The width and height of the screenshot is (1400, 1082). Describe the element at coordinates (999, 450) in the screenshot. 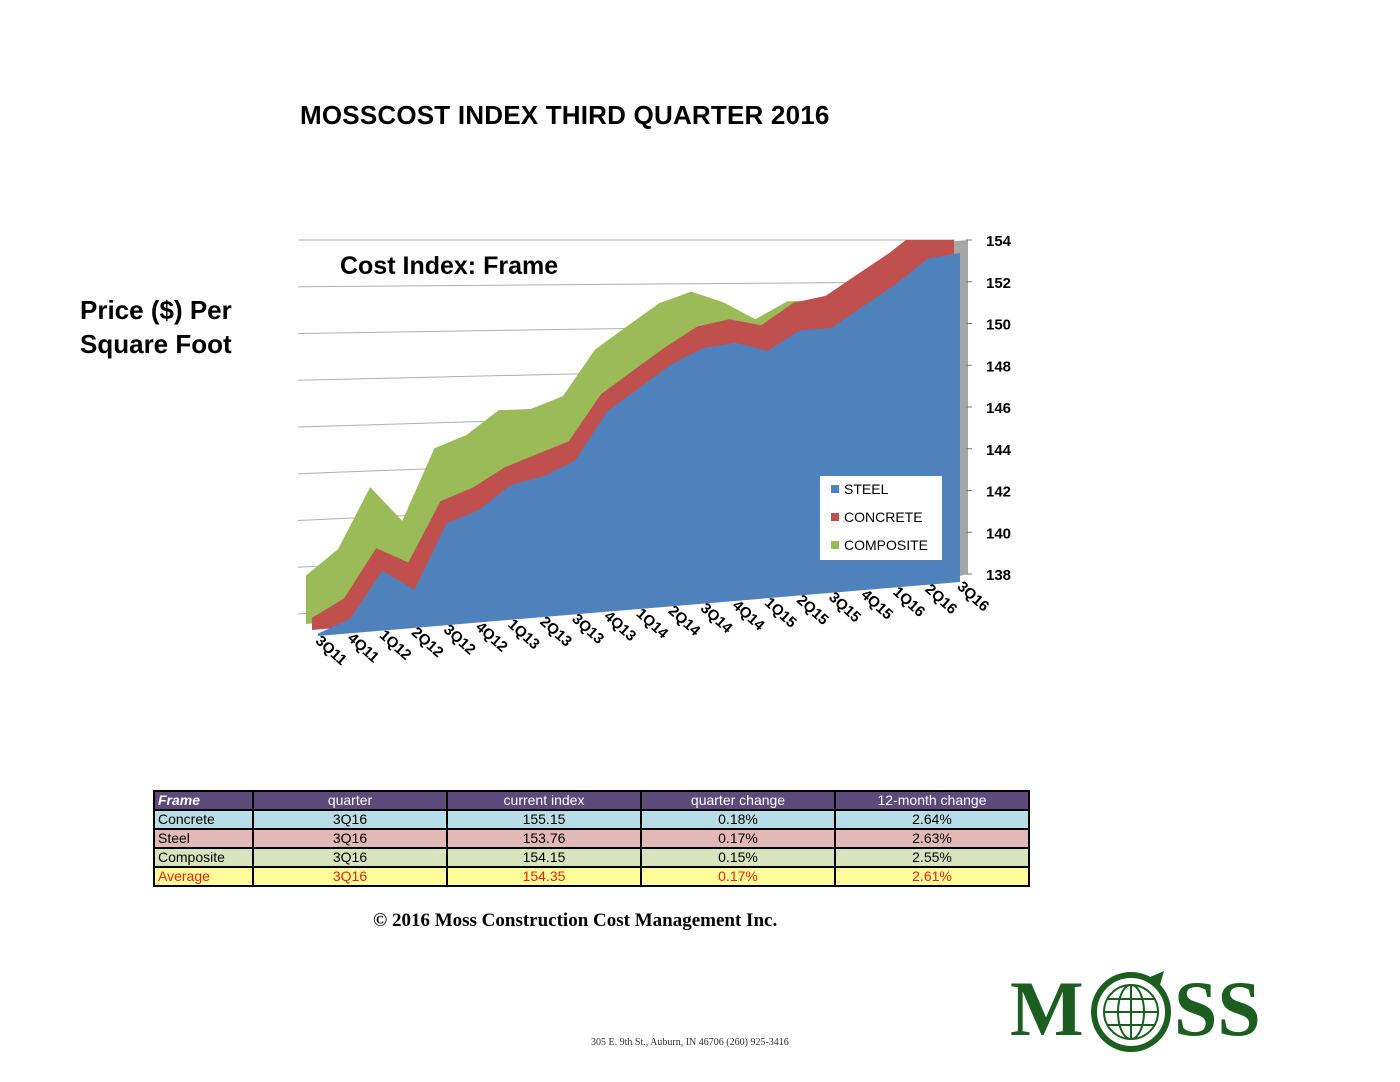

I see `y-tick-label: 144` at that location.